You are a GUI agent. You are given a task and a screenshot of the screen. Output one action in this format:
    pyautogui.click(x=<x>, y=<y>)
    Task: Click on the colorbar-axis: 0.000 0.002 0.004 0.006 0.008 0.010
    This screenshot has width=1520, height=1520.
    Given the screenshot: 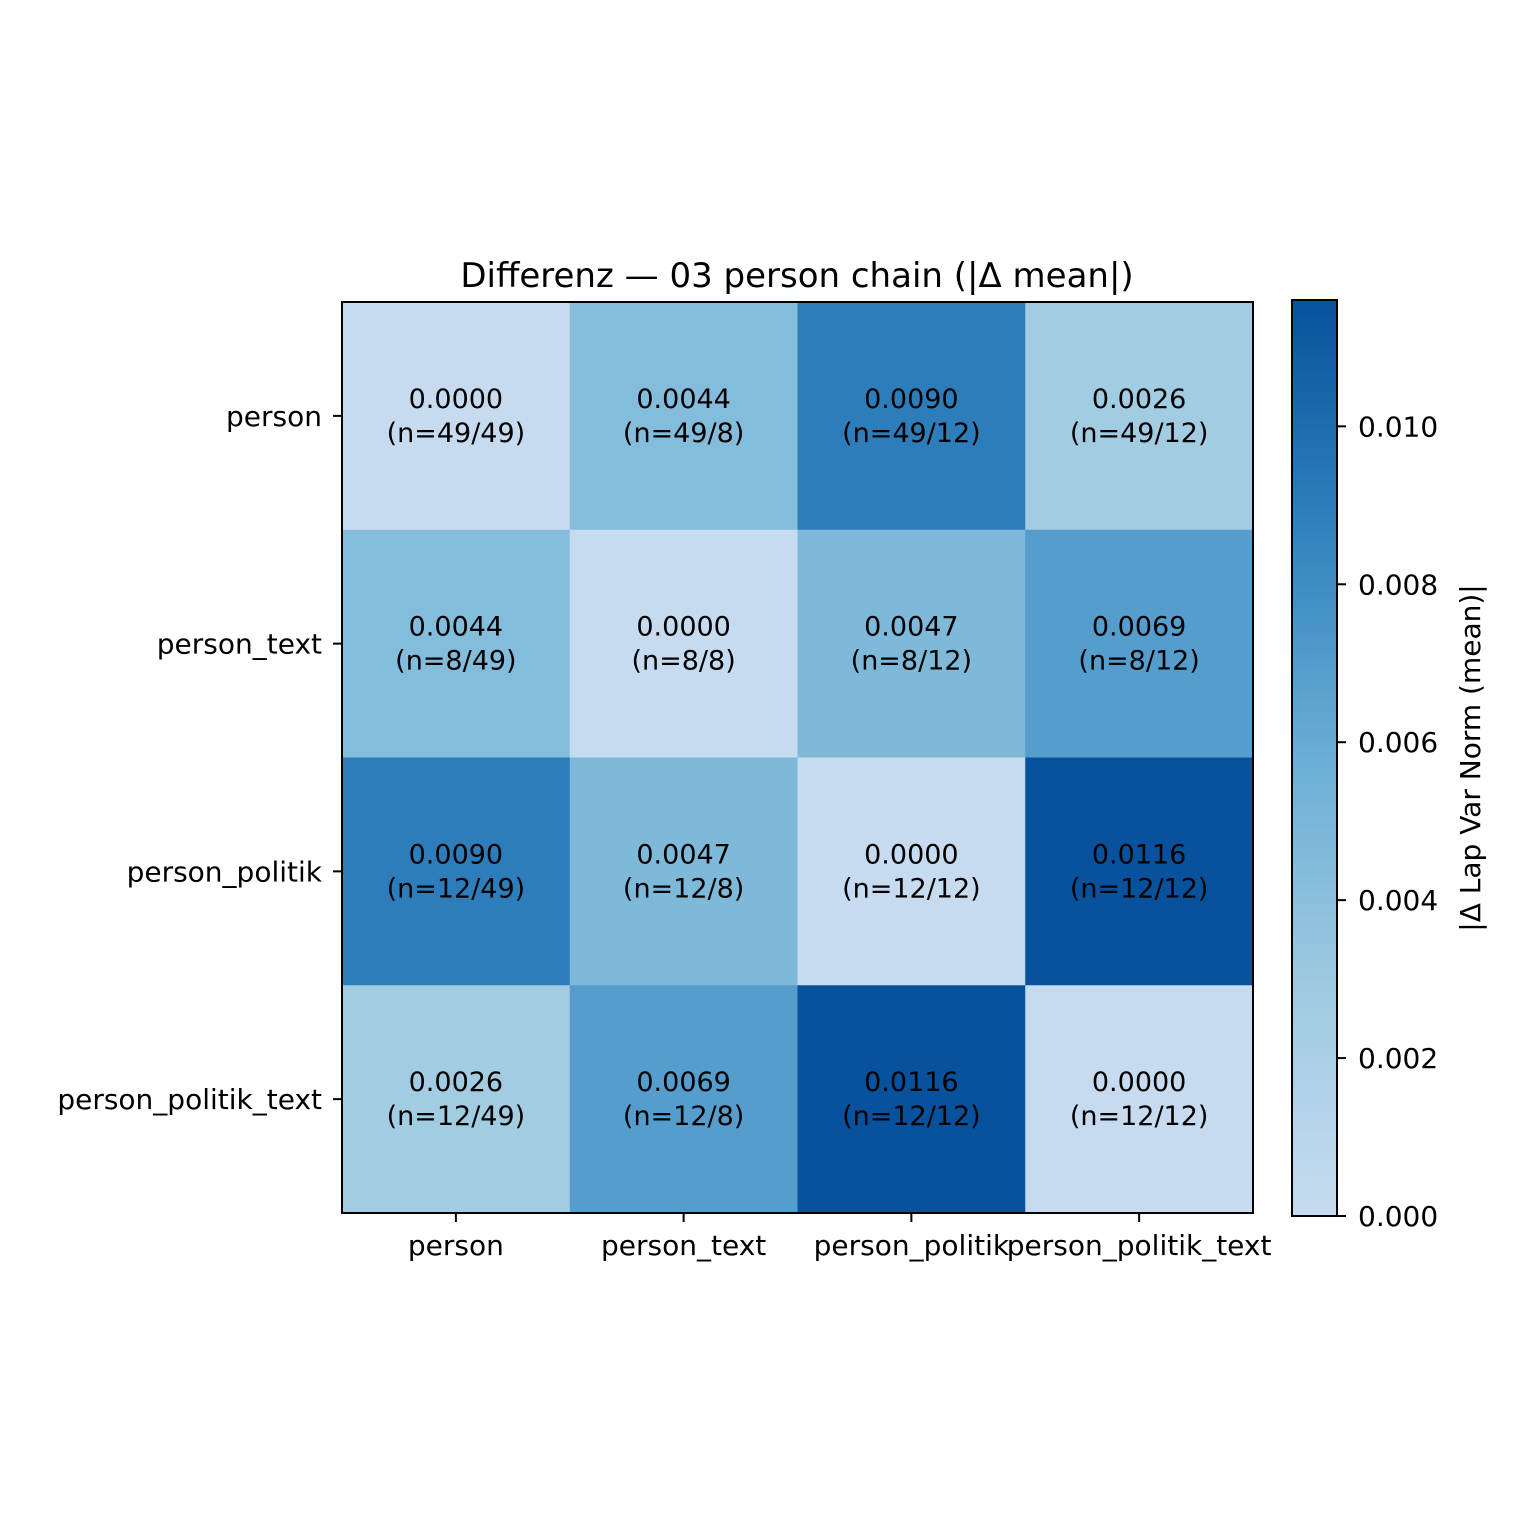 What is the action you would take?
    pyautogui.click(x=1387, y=821)
    